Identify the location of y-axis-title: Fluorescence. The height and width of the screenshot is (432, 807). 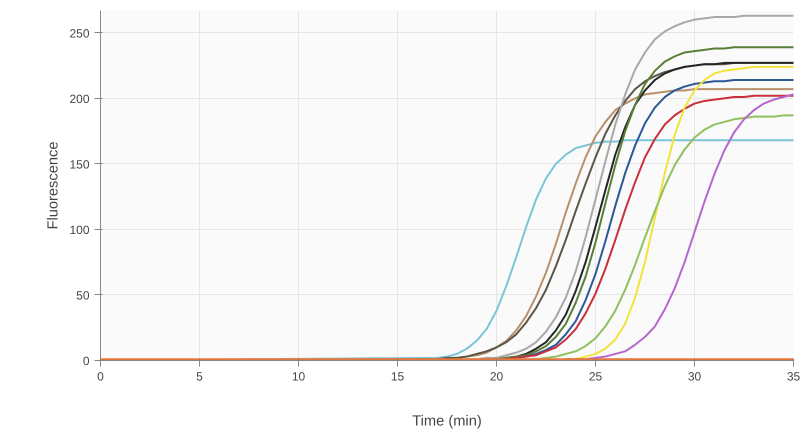
(53, 186).